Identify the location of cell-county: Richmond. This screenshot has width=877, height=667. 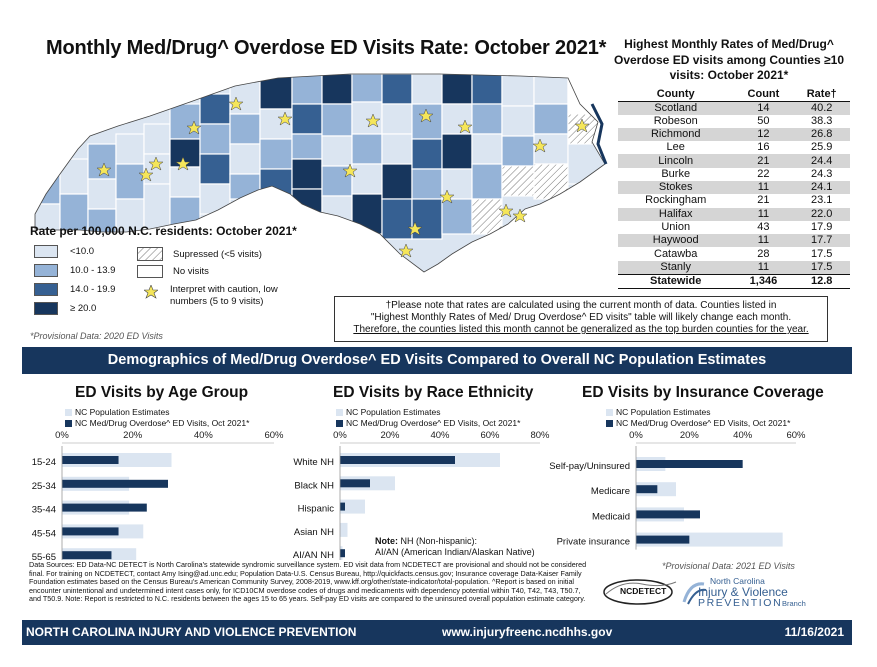
(676, 134).